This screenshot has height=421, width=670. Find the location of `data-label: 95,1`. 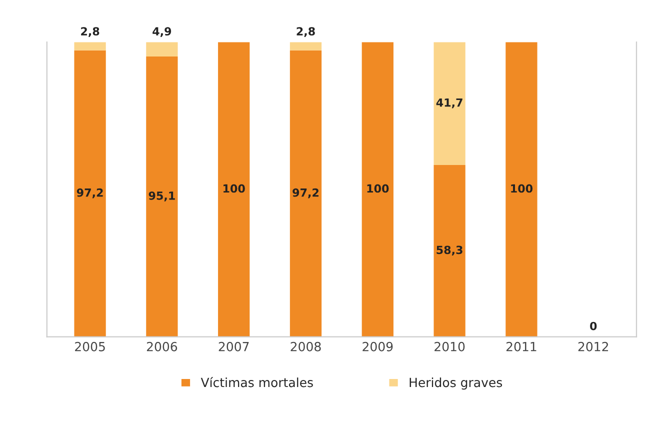

data-label: 95,1 is located at coordinates (161, 197).